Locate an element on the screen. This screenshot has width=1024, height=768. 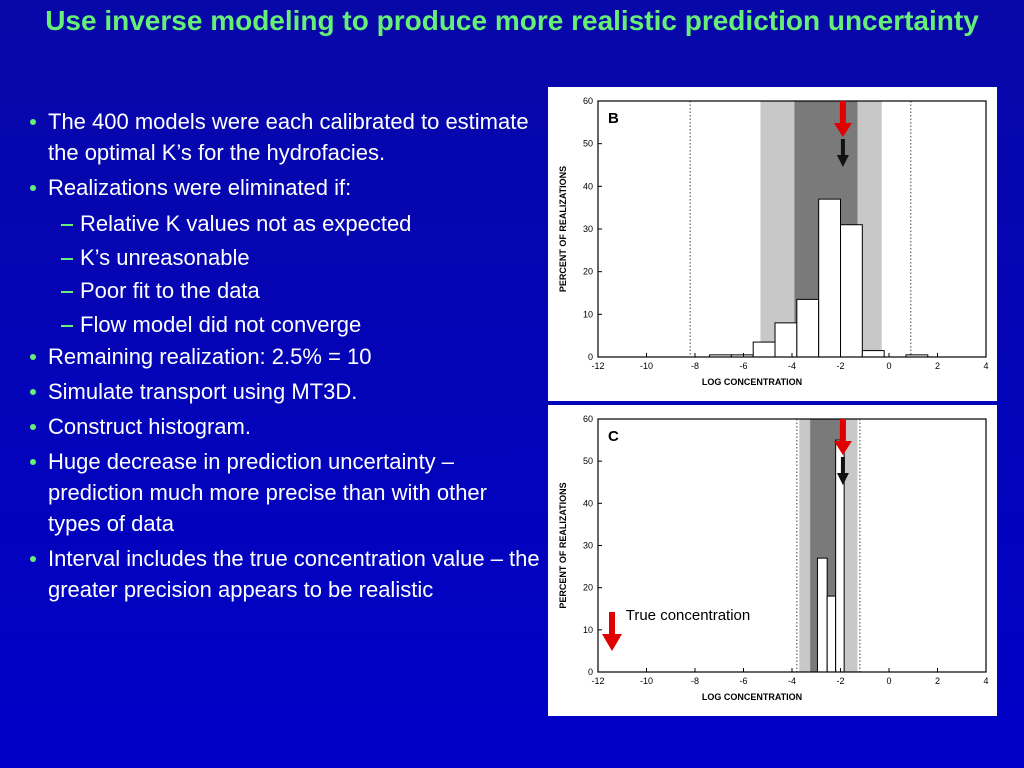
bullet-text: Simulate transport using MT3D. is located at coordinates (203, 391).